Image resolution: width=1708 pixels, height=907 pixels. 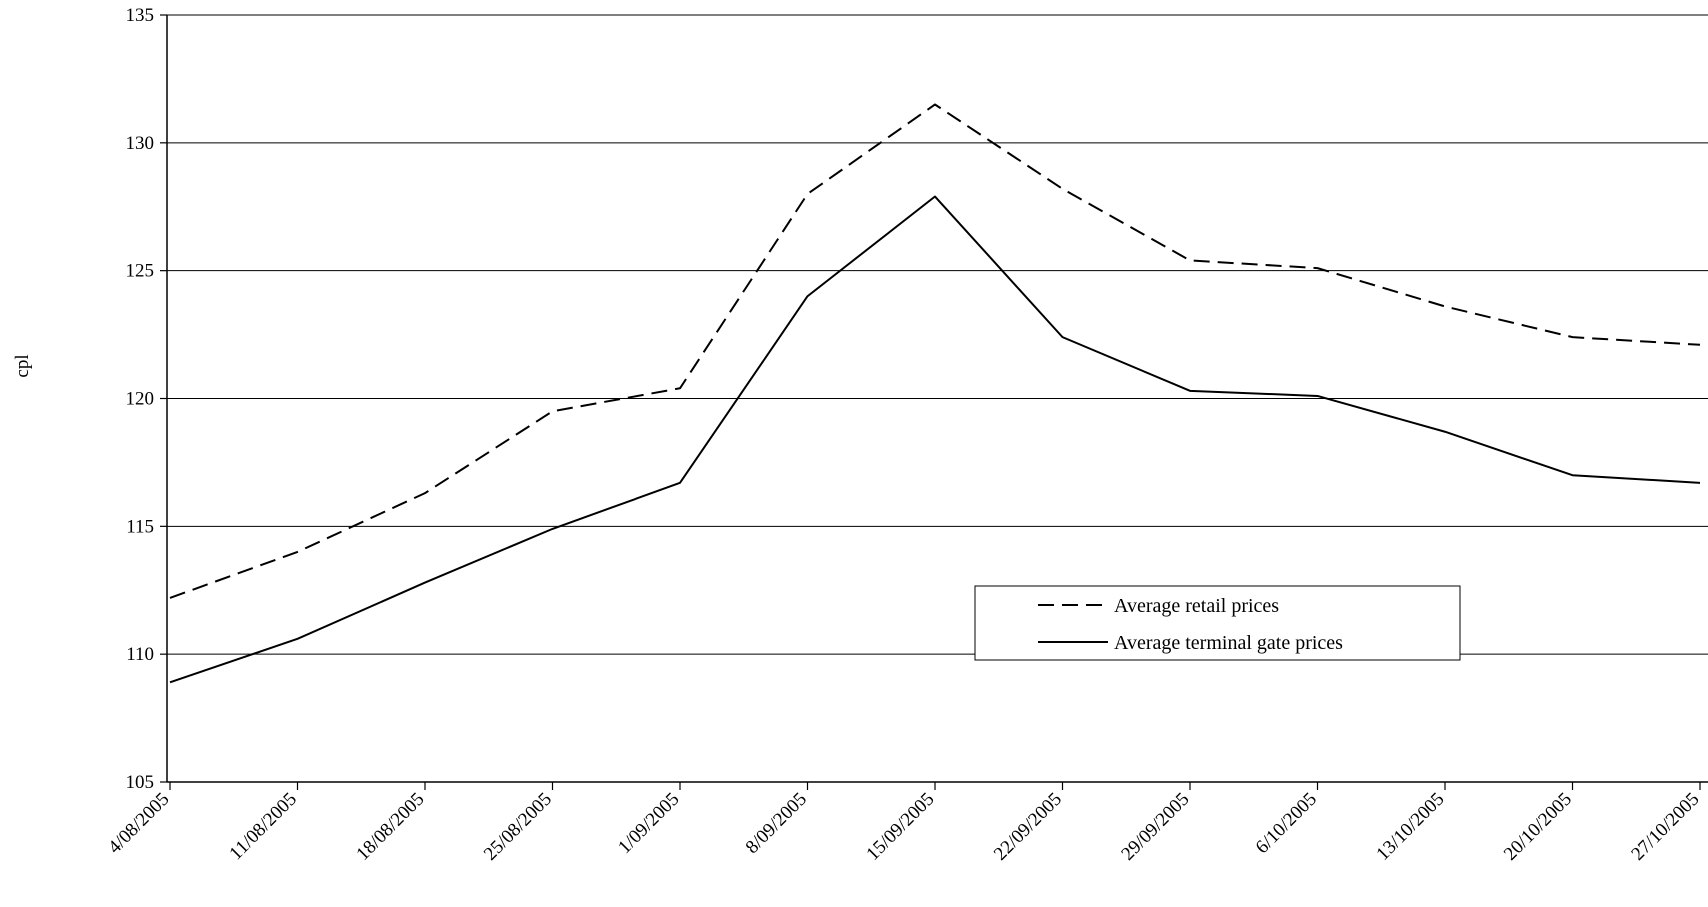 What do you see at coordinates (1410, 827) in the screenshot?
I see `x-tick-label: 13/10/2005` at bounding box center [1410, 827].